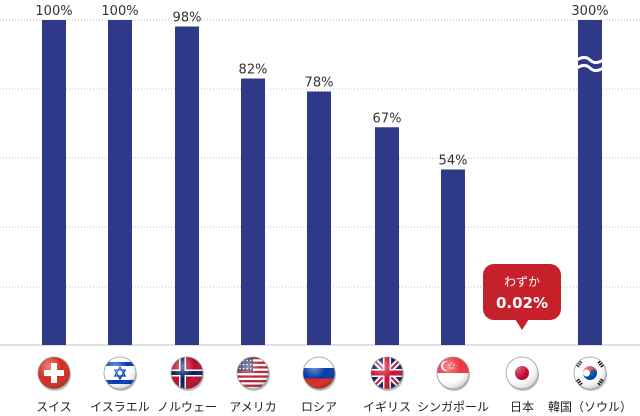 This screenshot has width=640, height=416. Describe the element at coordinates (387, 407) in the screenshot. I see `category-label-イギリス: イギリス` at that location.